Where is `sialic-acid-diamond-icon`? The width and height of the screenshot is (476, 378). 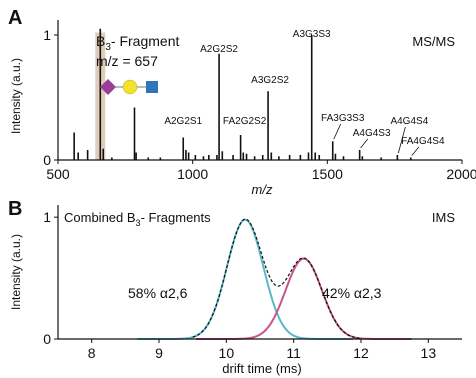 sialic-acid-diamond-icon is located at coordinates (108, 87).